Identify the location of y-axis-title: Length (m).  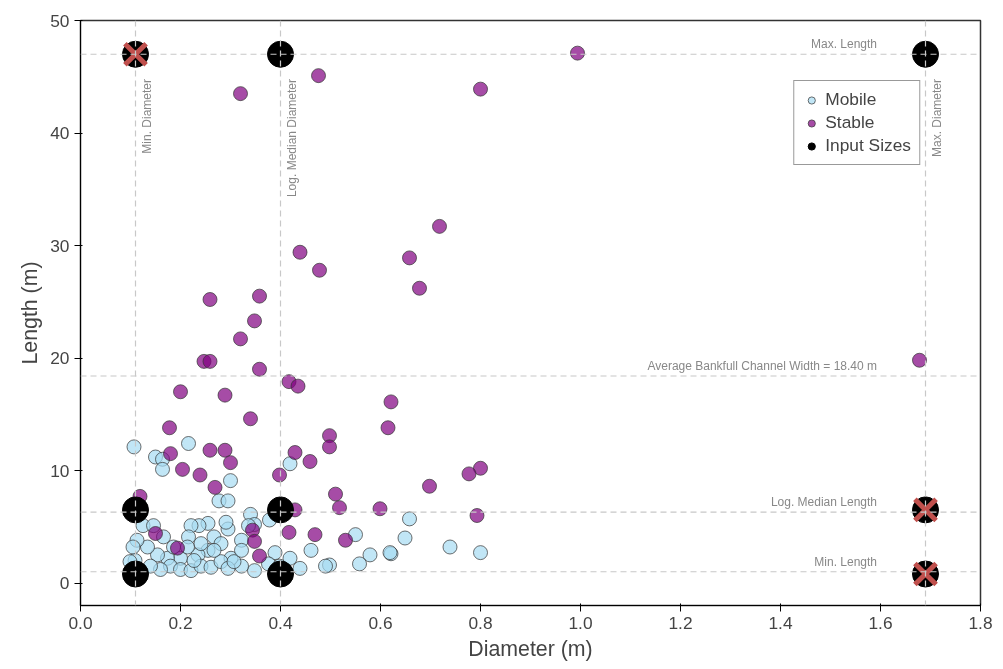
(30, 313).